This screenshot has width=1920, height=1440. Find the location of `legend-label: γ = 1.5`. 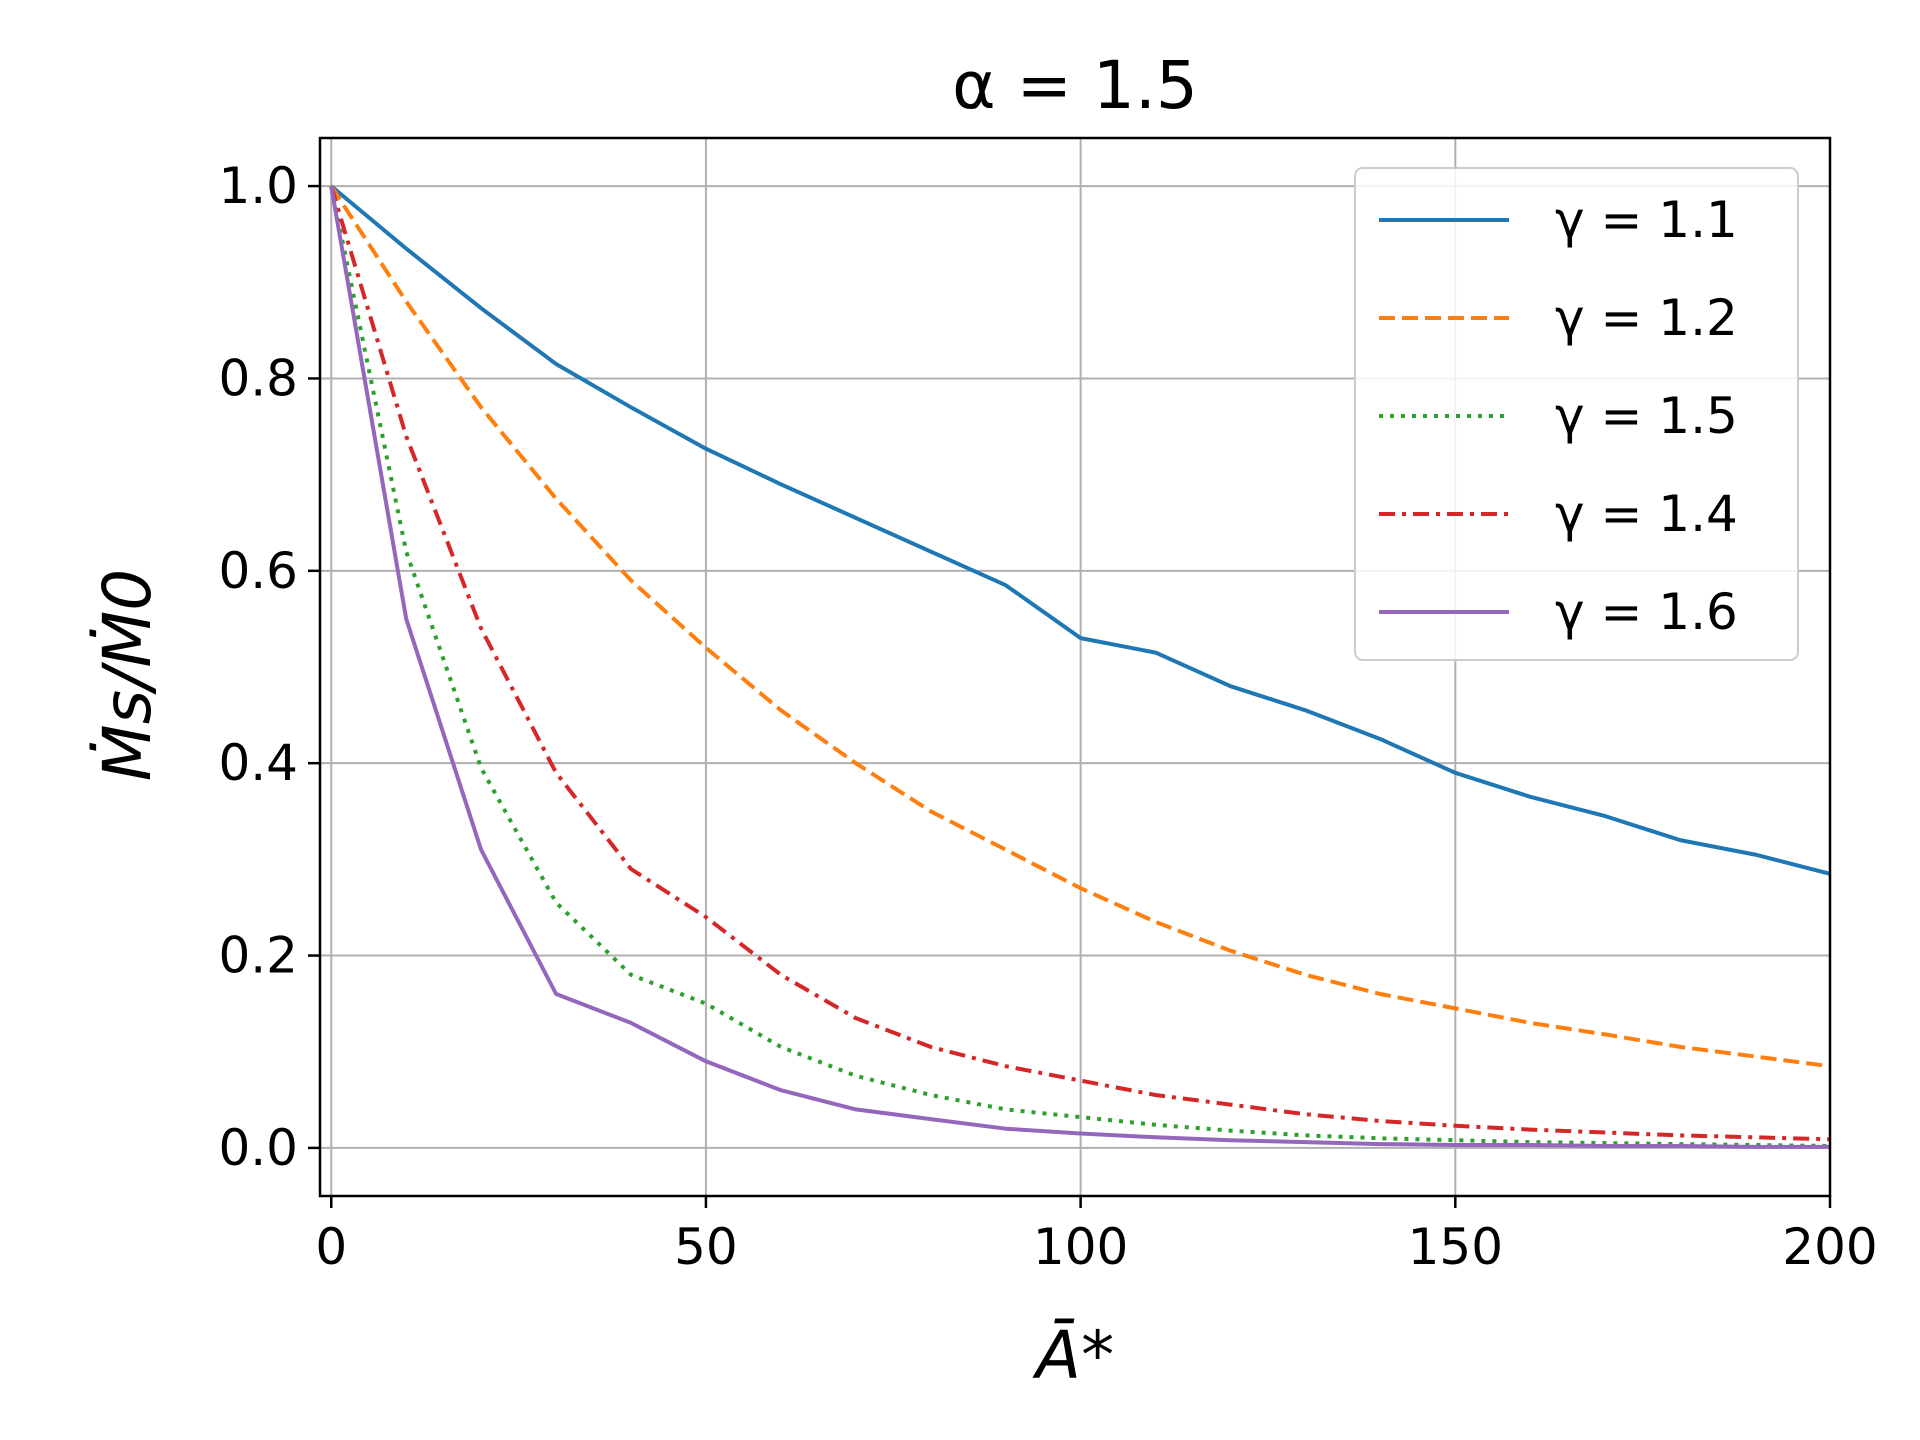

legend-label: γ = 1.5 is located at coordinates (1646, 416).